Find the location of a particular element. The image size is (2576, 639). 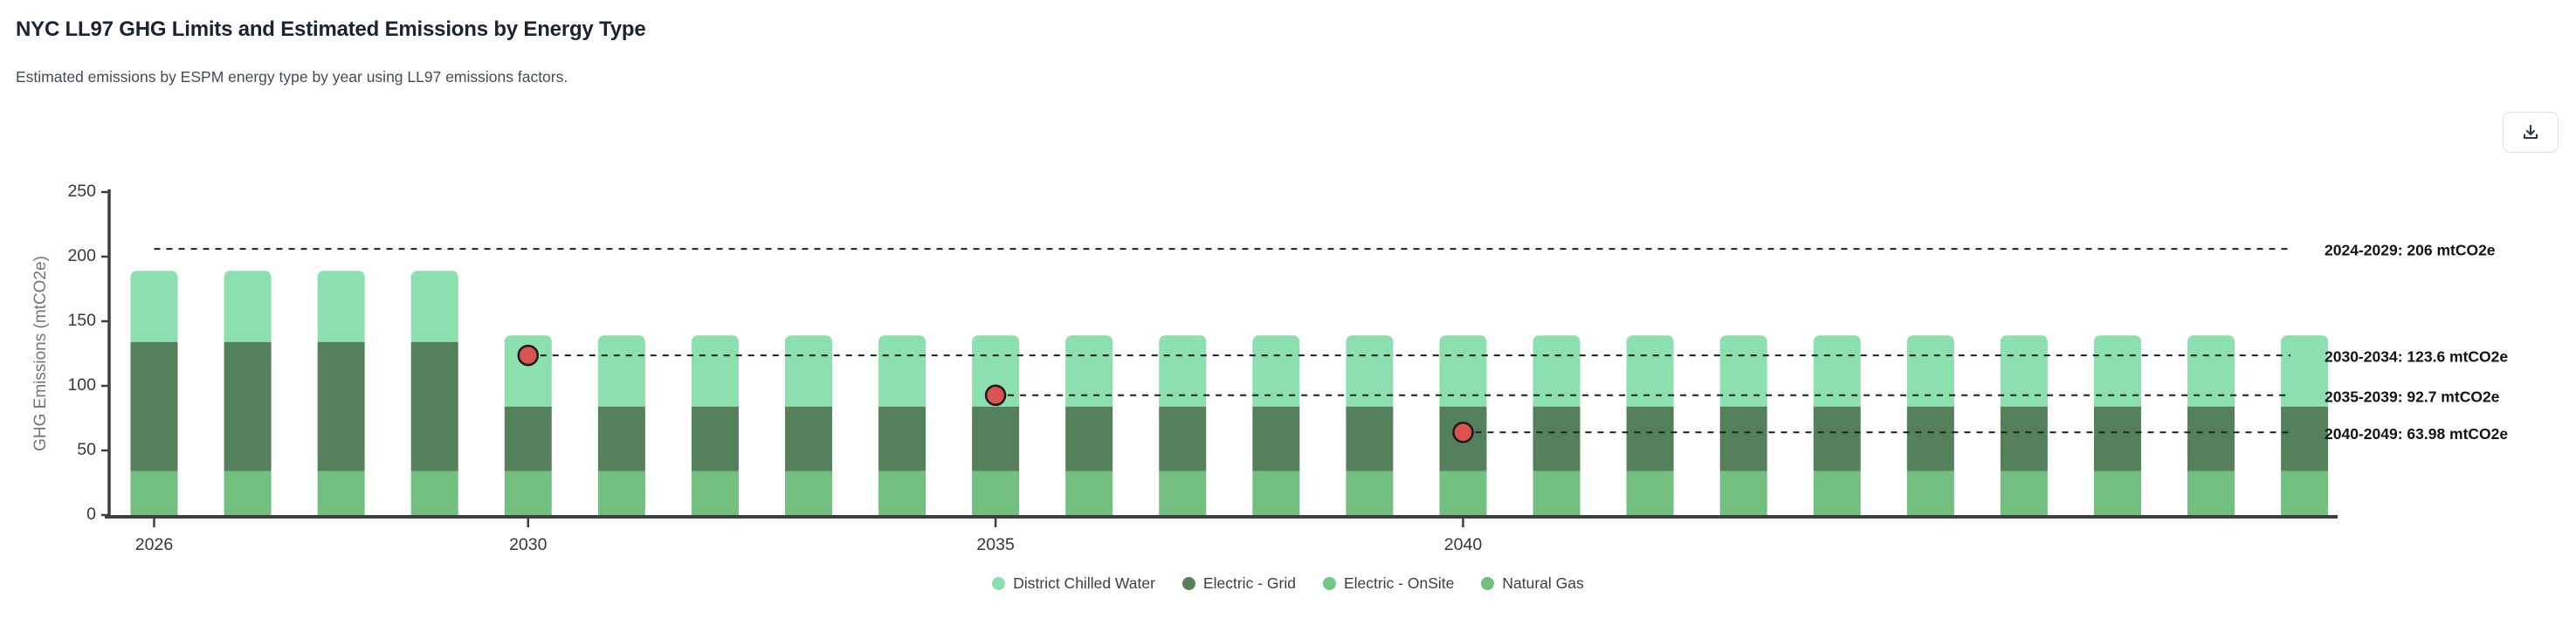

x-tick-label: 2035 is located at coordinates (995, 545).